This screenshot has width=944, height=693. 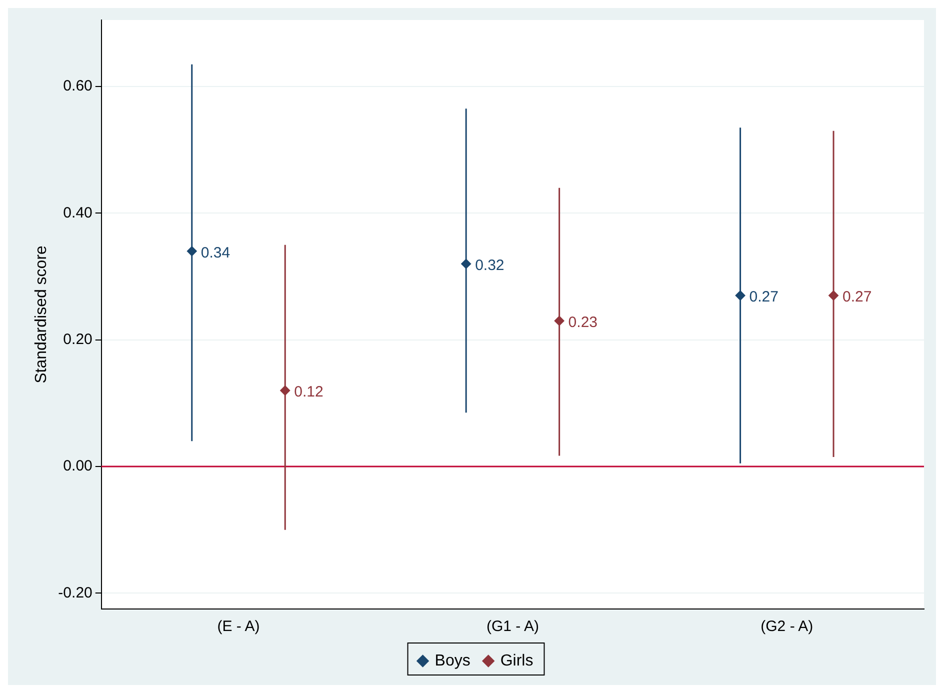 What do you see at coordinates (41, 314) in the screenshot?
I see `y-axis-title: Standardised score` at bounding box center [41, 314].